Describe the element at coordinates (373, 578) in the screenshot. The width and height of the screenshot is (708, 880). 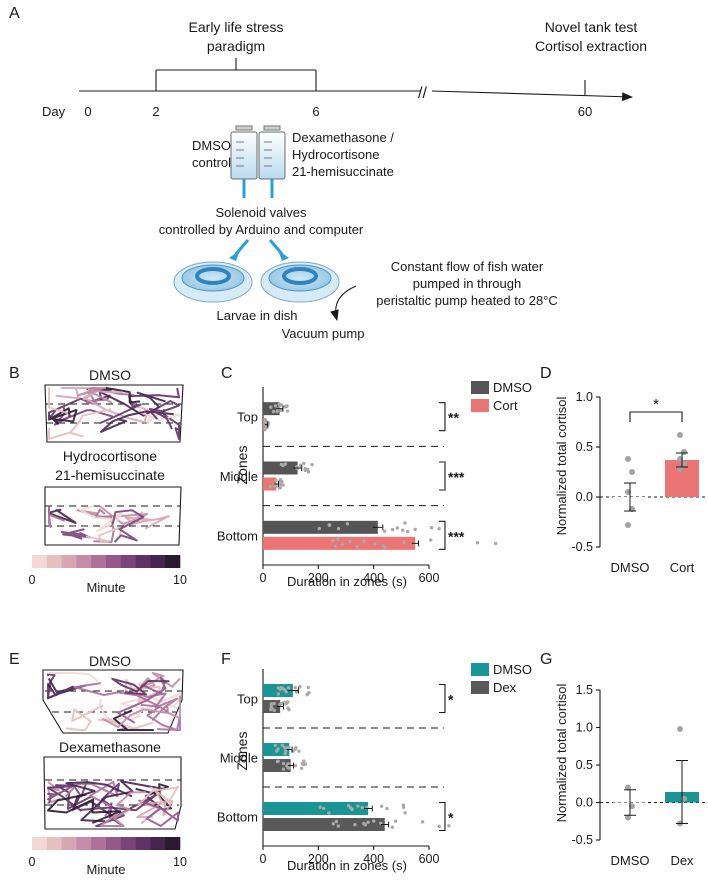
I see `x-tick-label: 400` at that location.